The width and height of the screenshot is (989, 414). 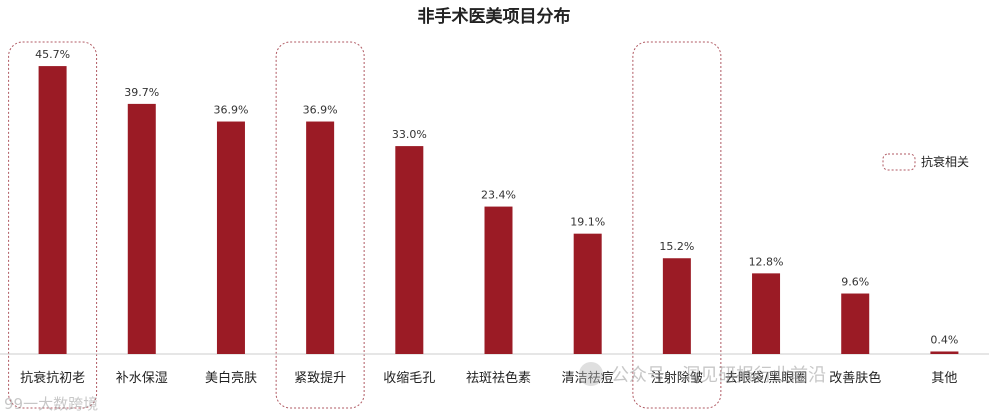 I want to click on category-label: 注射除皱, so click(x=677, y=378).